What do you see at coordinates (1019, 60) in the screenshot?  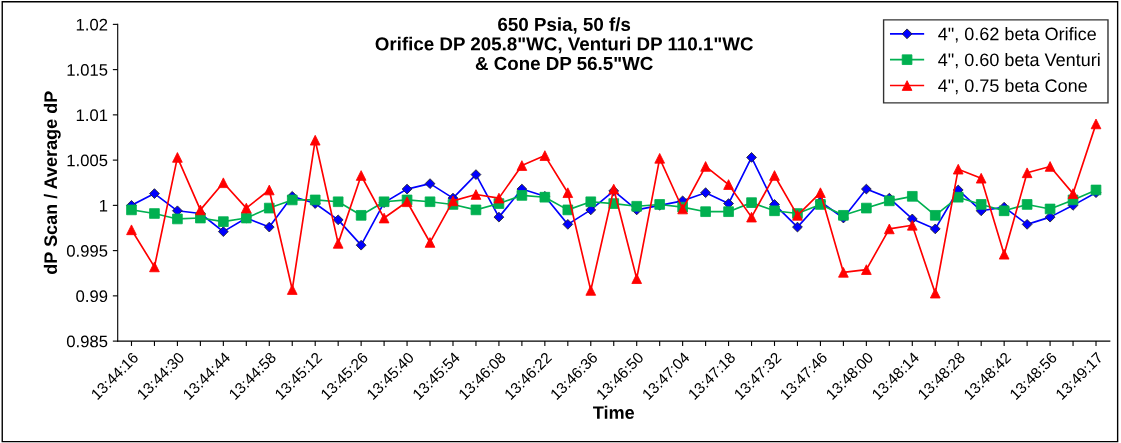 I see `legend-label: 4", 0.60 beta Venturi` at bounding box center [1019, 60].